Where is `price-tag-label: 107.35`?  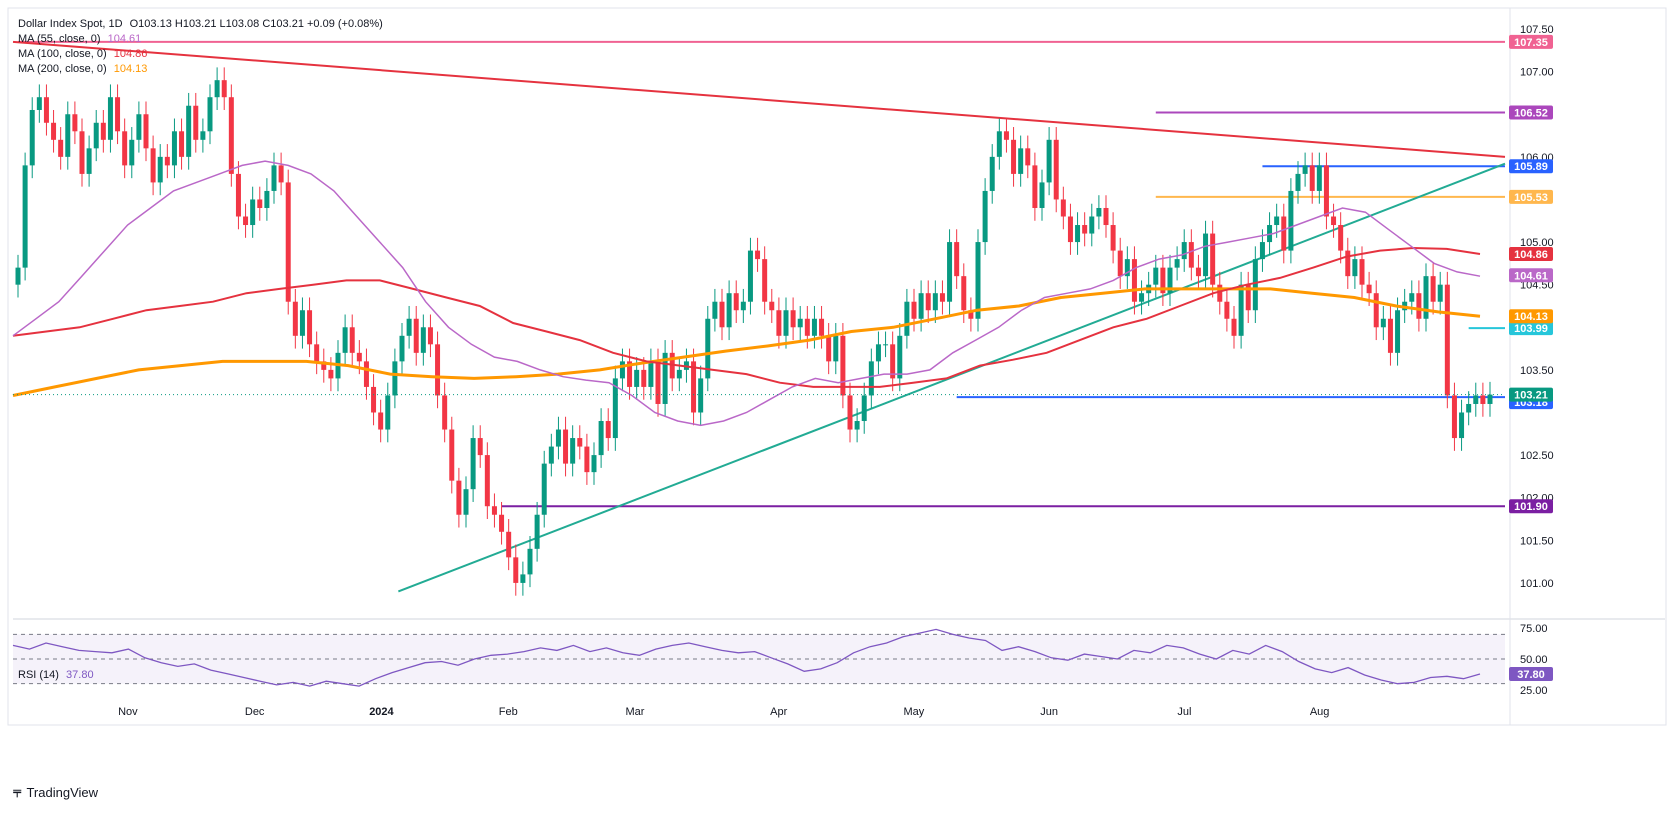
price-tag-label: 107.35 is located at coordinates (1531, 43).